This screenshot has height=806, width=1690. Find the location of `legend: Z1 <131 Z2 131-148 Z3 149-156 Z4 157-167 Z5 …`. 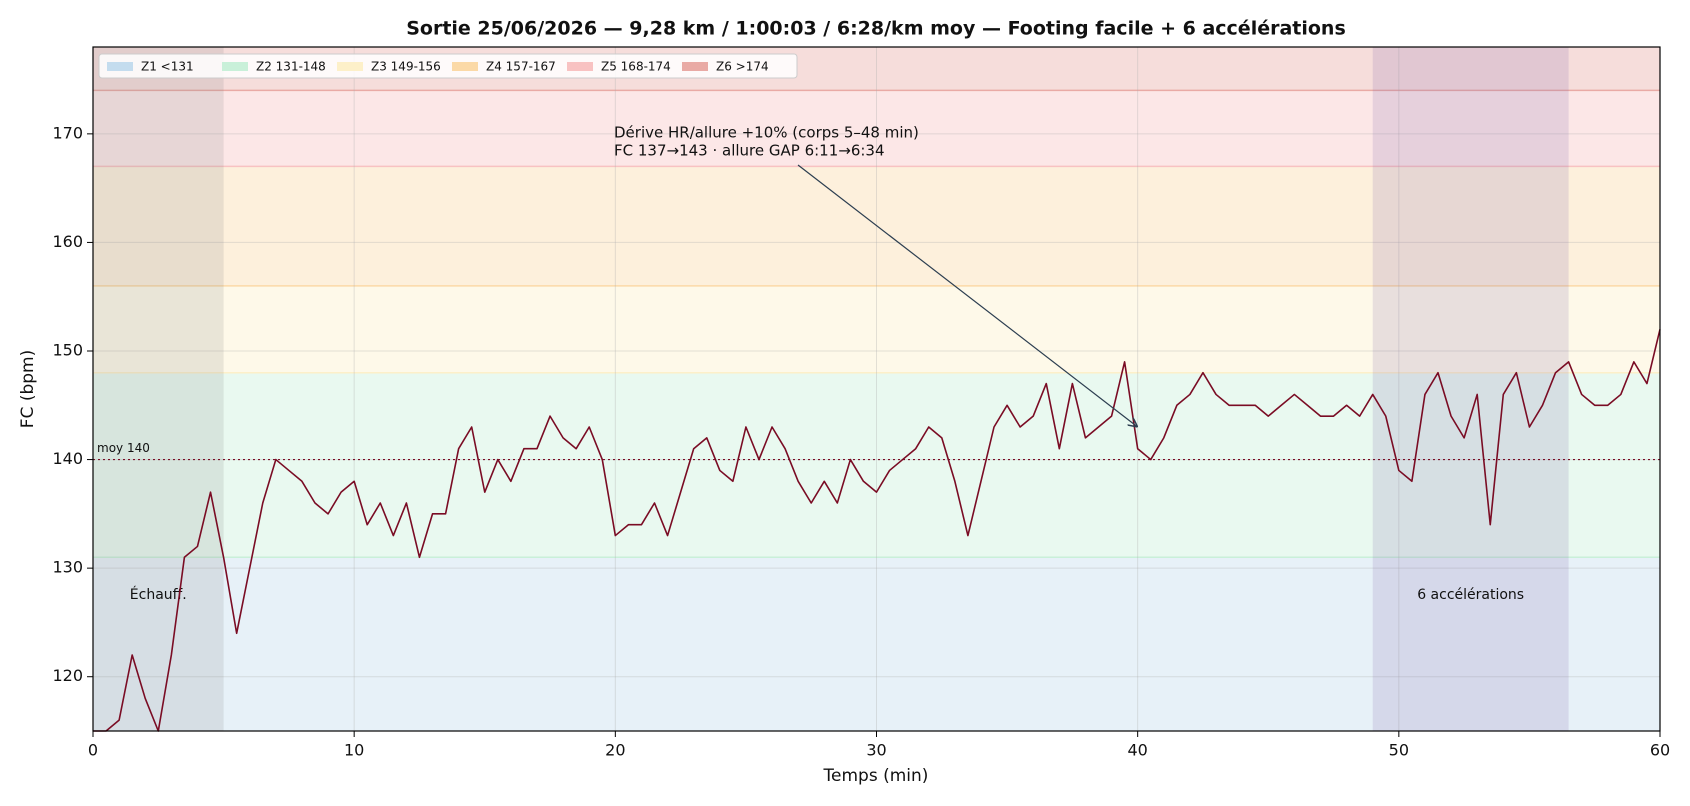

legend: Z1 <131 Z2 131-148 Z3 149-156 Z4 157-167 Z5 … is located at coordinates (448, 66).